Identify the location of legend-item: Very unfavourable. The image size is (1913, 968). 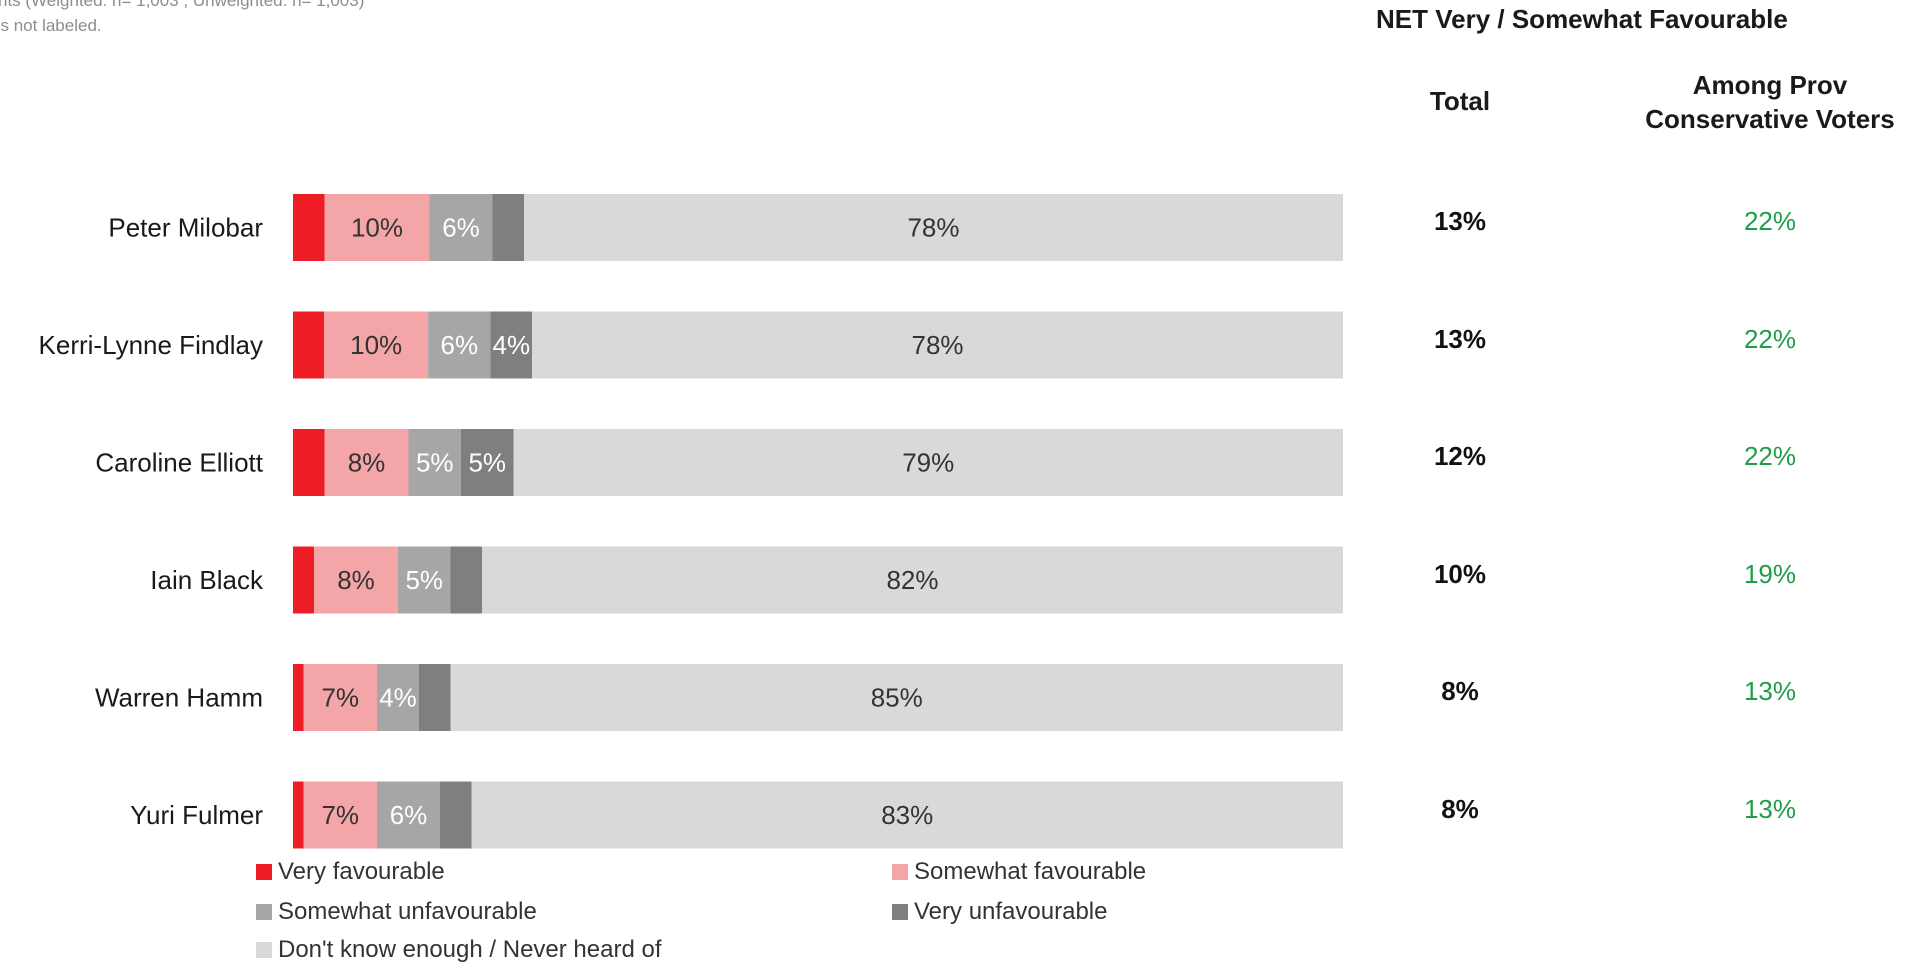
(999, 912).